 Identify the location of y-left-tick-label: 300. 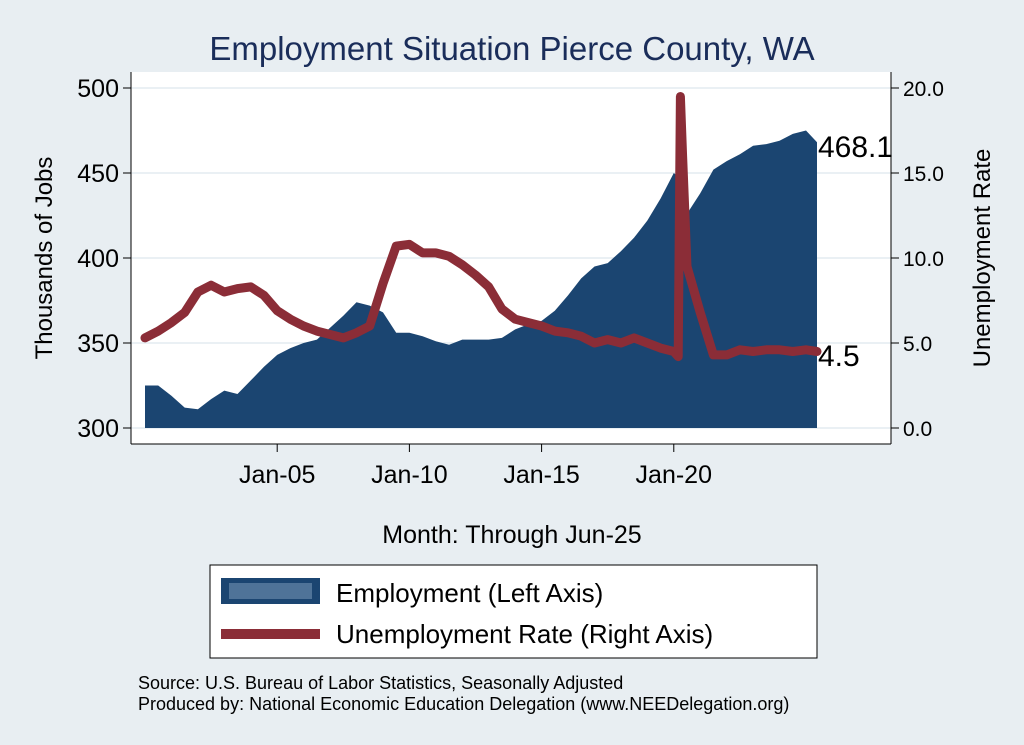
(98, 429).